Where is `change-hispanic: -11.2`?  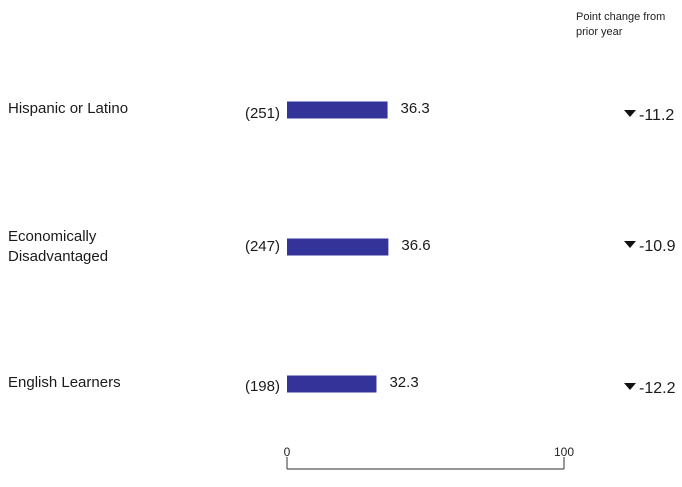
change-hispanic: -11.2 is located at coordinates (649, 116).